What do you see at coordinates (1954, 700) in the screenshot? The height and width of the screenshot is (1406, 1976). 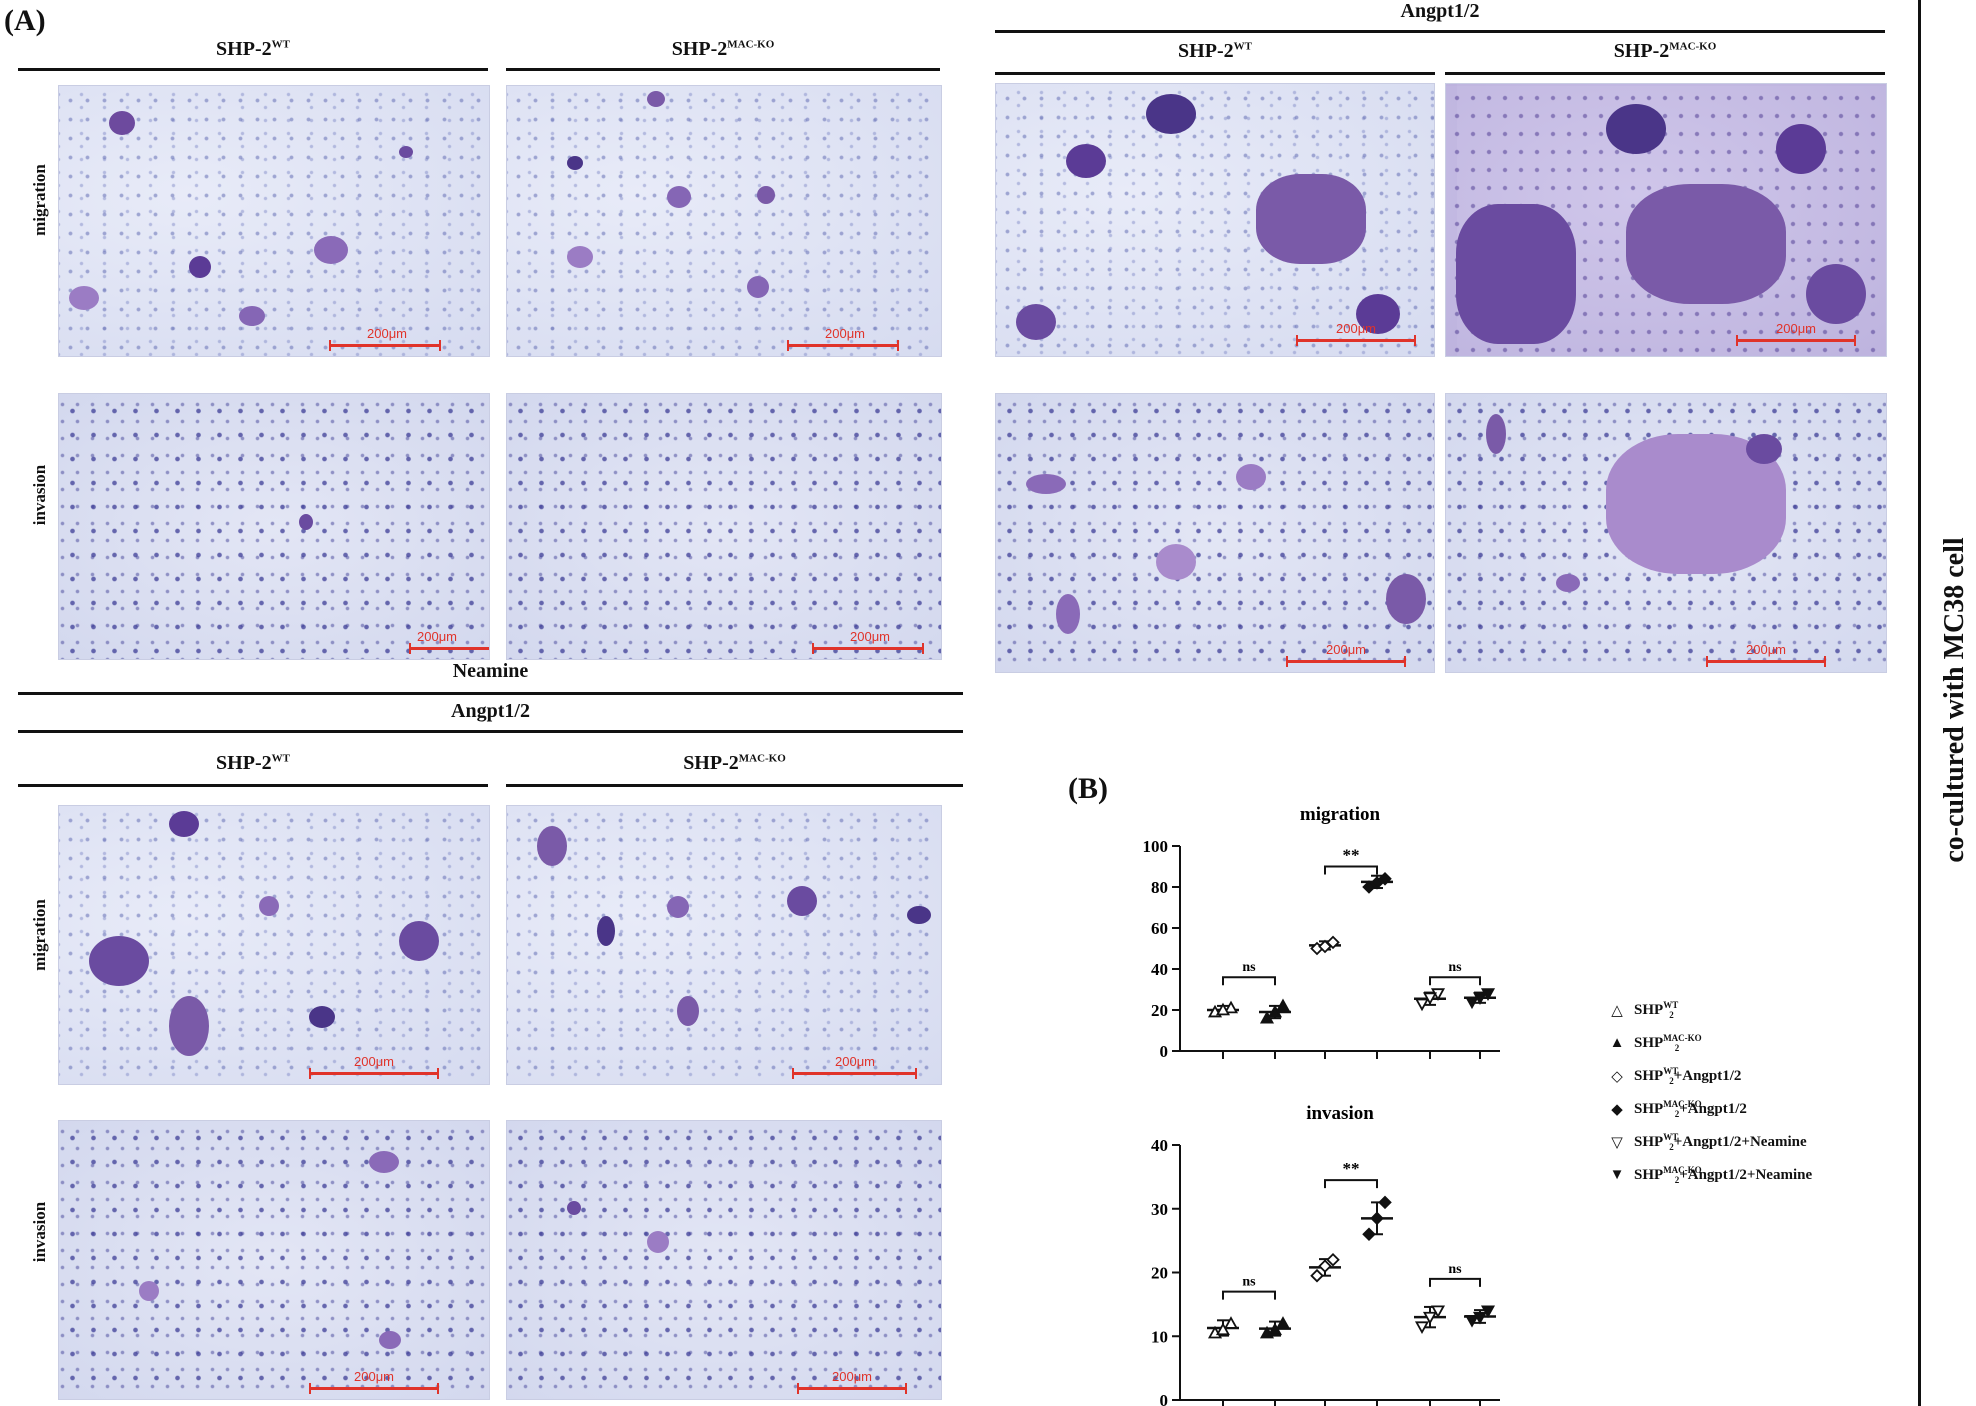 I see `side-title: co-cultured with MC38 cell` at bounding box center [1954, 700].